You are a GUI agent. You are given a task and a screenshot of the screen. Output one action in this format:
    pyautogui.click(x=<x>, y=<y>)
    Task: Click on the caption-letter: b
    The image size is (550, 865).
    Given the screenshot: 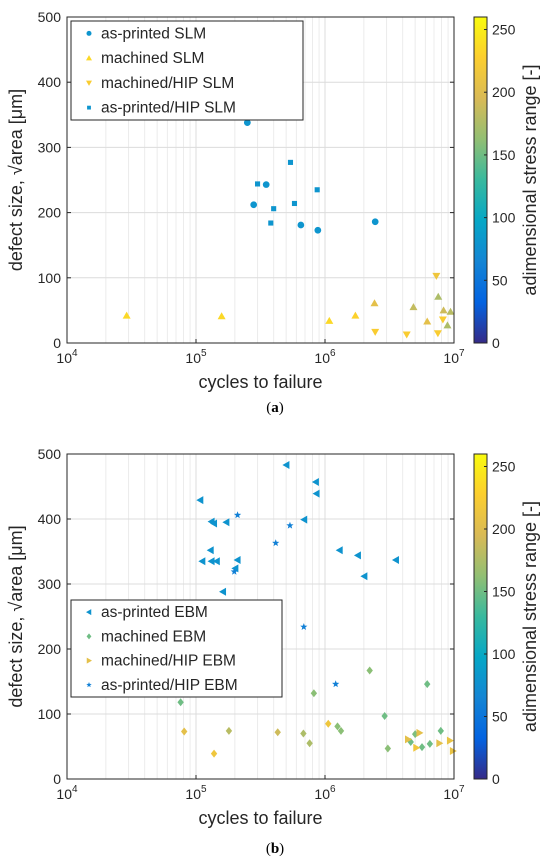 What is the action you would take?
    pyautogui.click(x=275, y=849)
    